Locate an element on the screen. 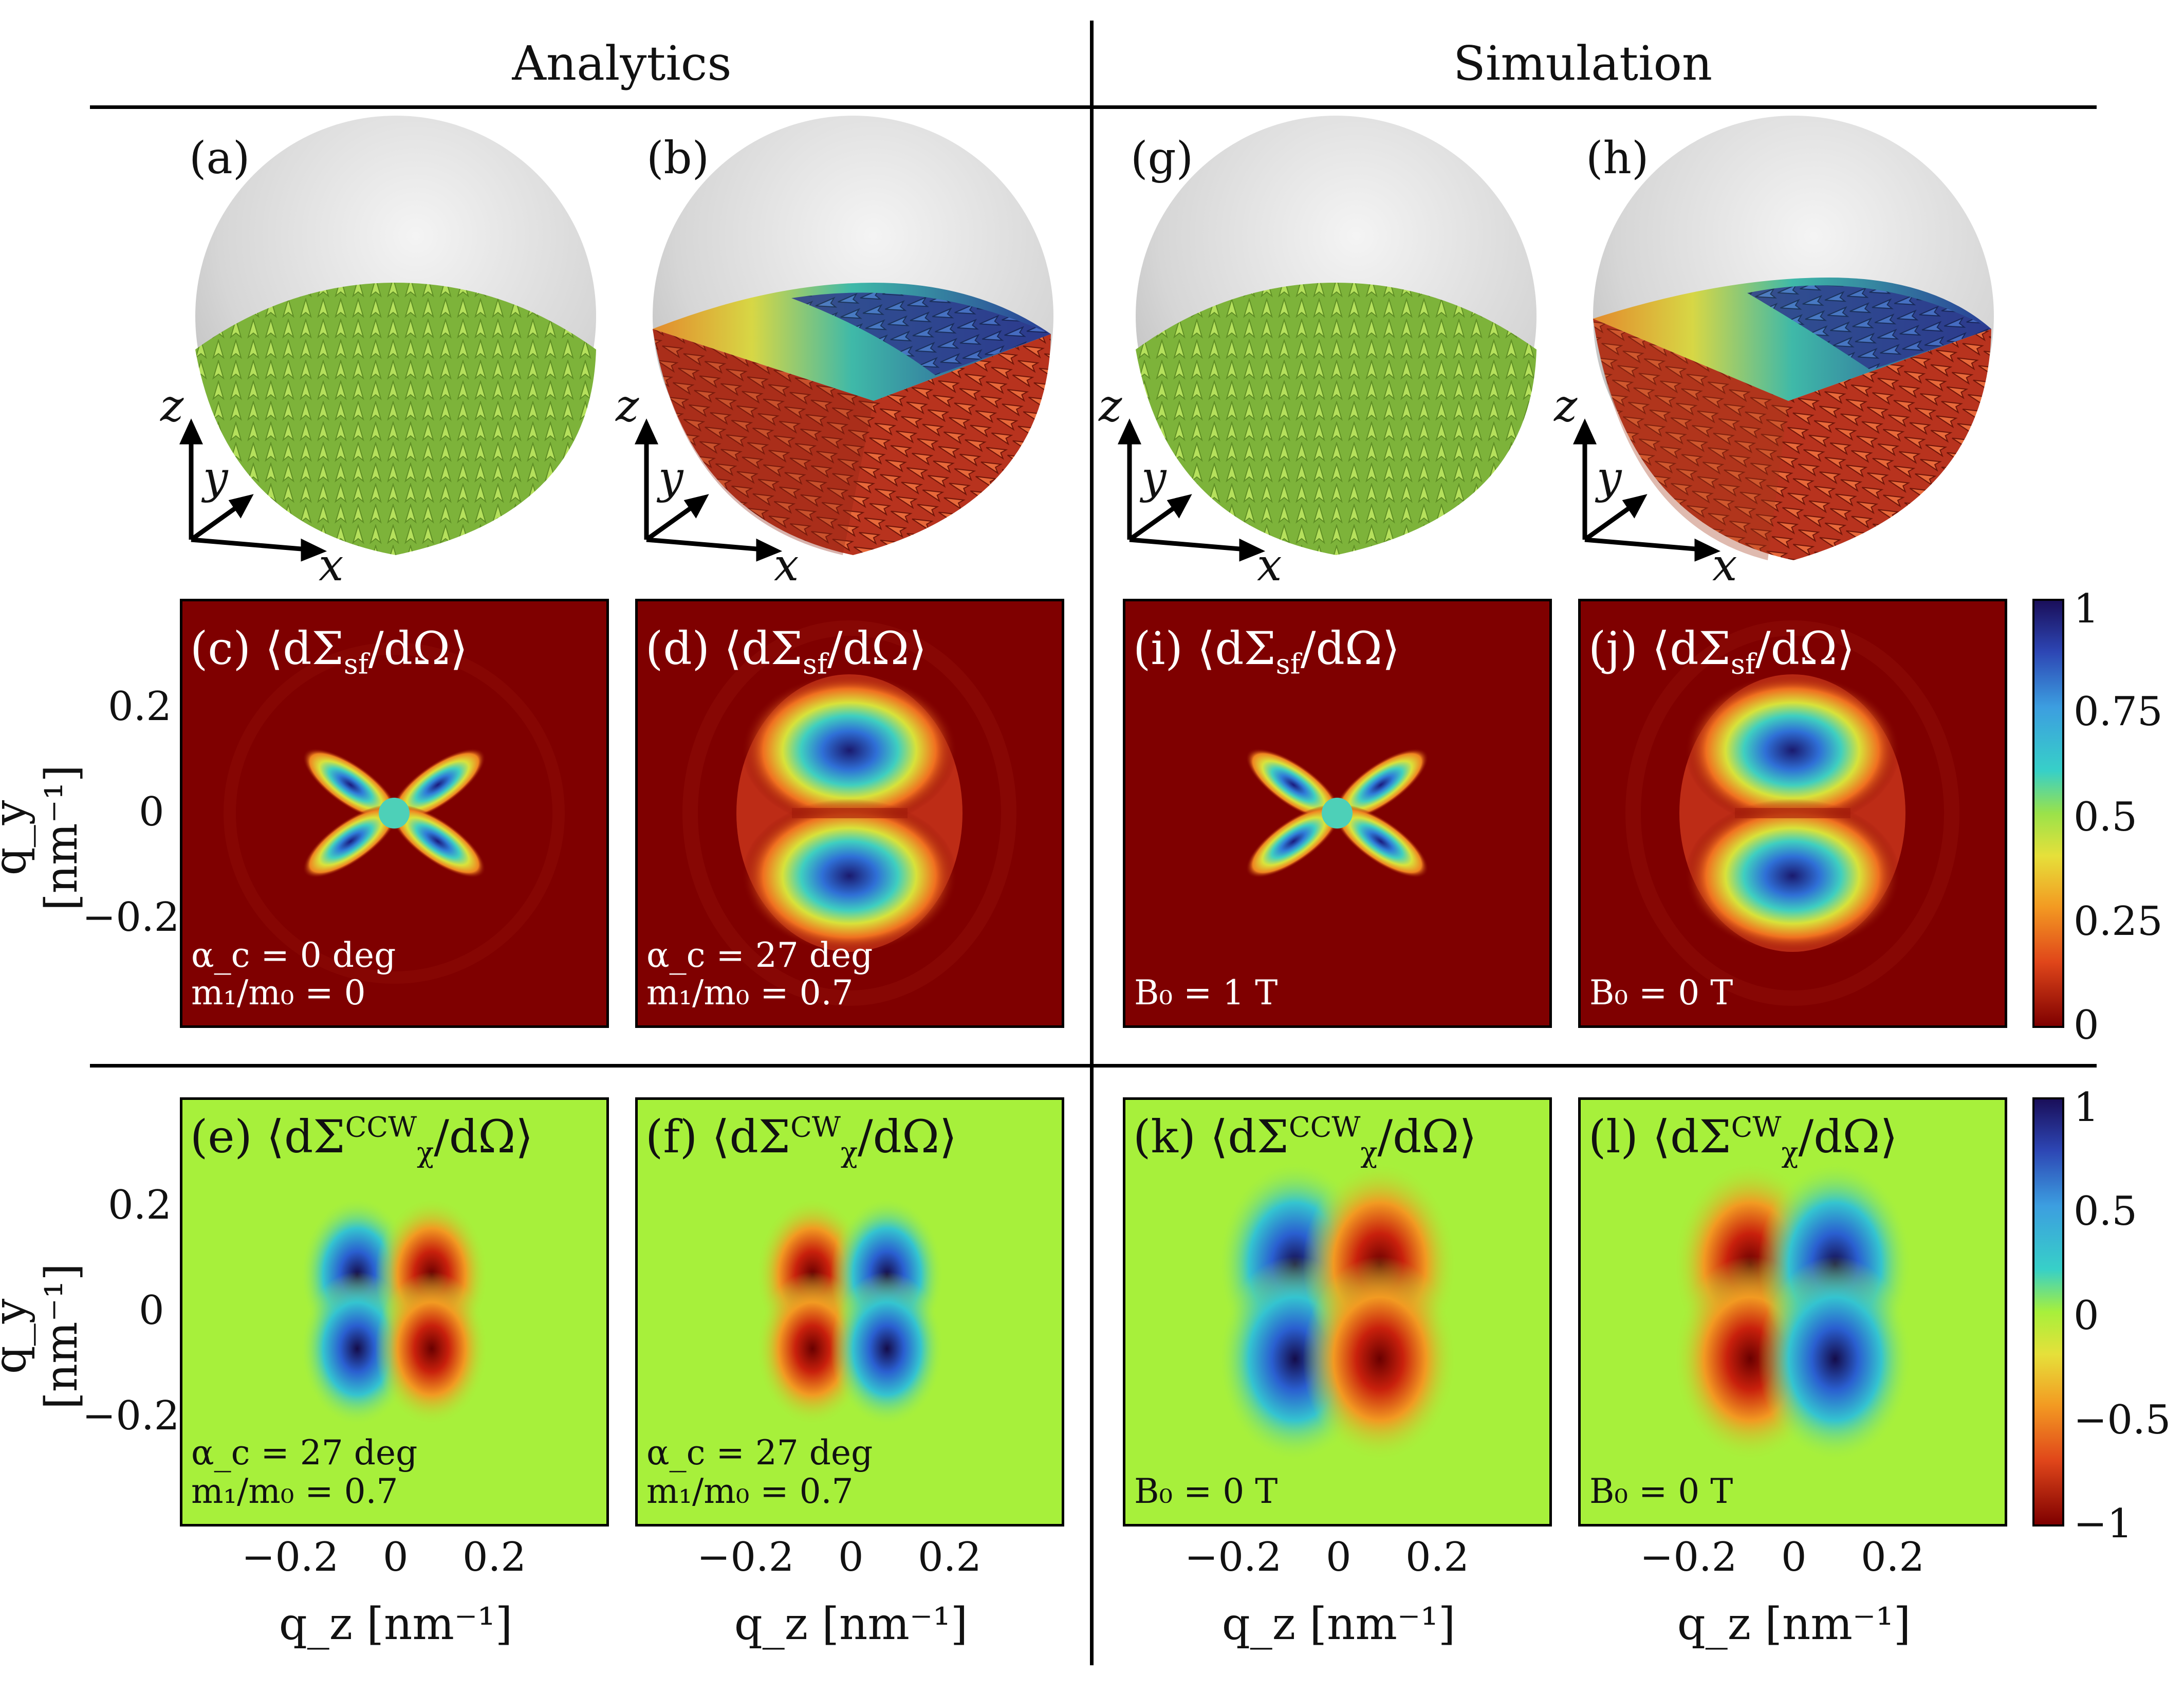 The width and height of the screenshot is (2184, 1692). y-axis-label-row2: q_y [nm⁻¹] is located at coordinates (43, 838).